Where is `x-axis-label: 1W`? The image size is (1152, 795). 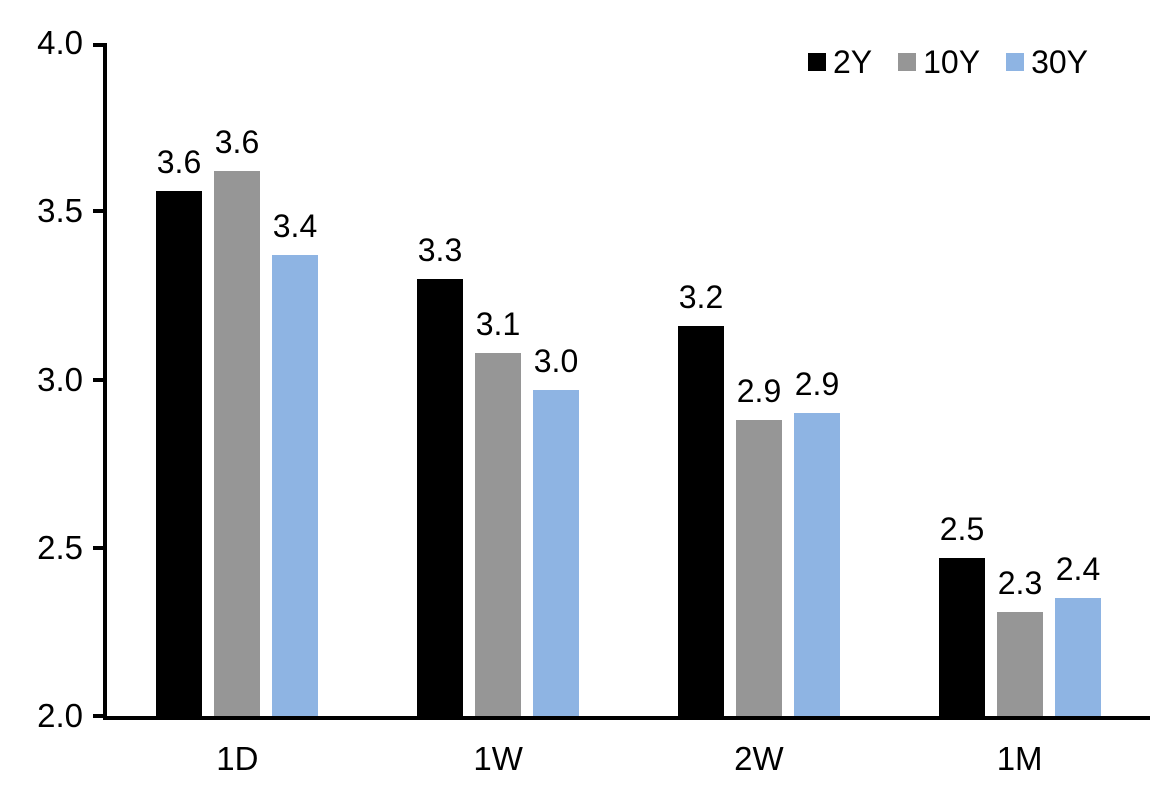
x-axis-label: 1W is located at coordinates (498, 758).